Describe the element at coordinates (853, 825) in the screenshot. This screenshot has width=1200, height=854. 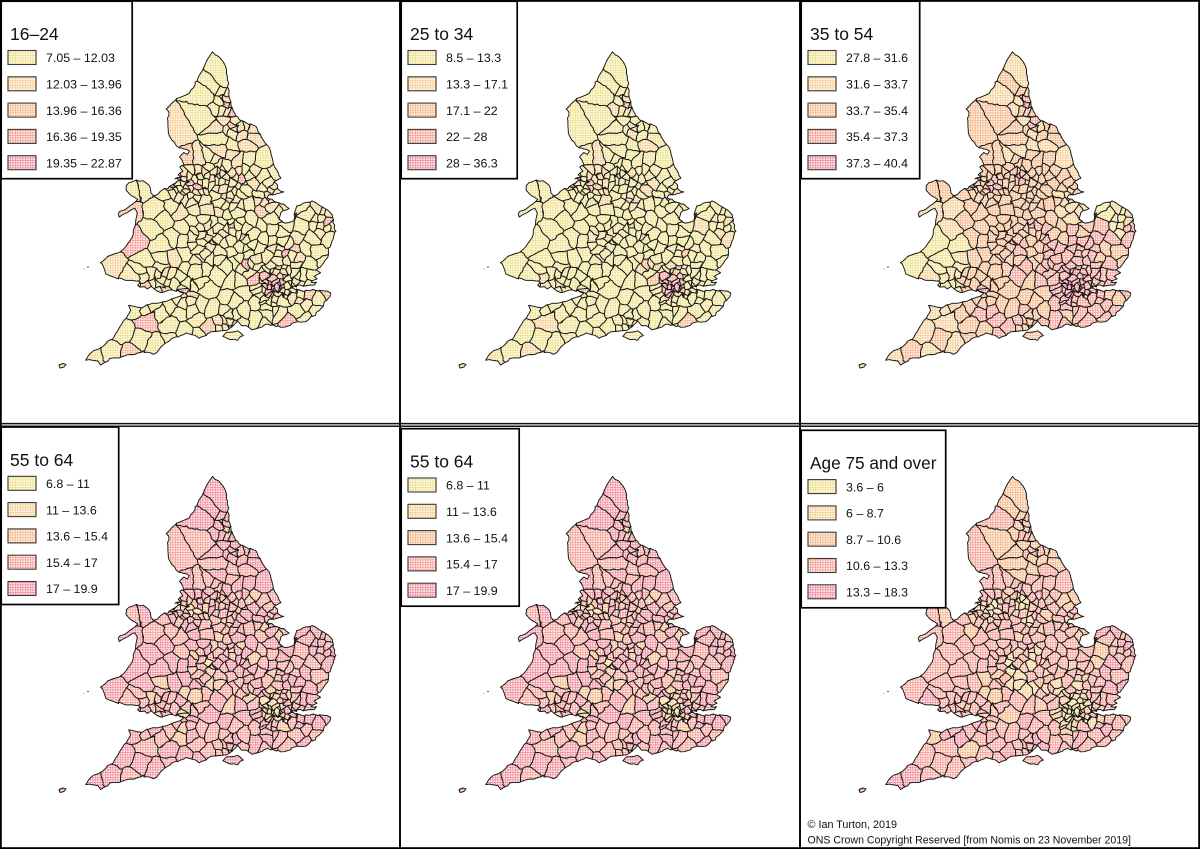
I see `svg-text: © Ian Turton, 2019` at that location.